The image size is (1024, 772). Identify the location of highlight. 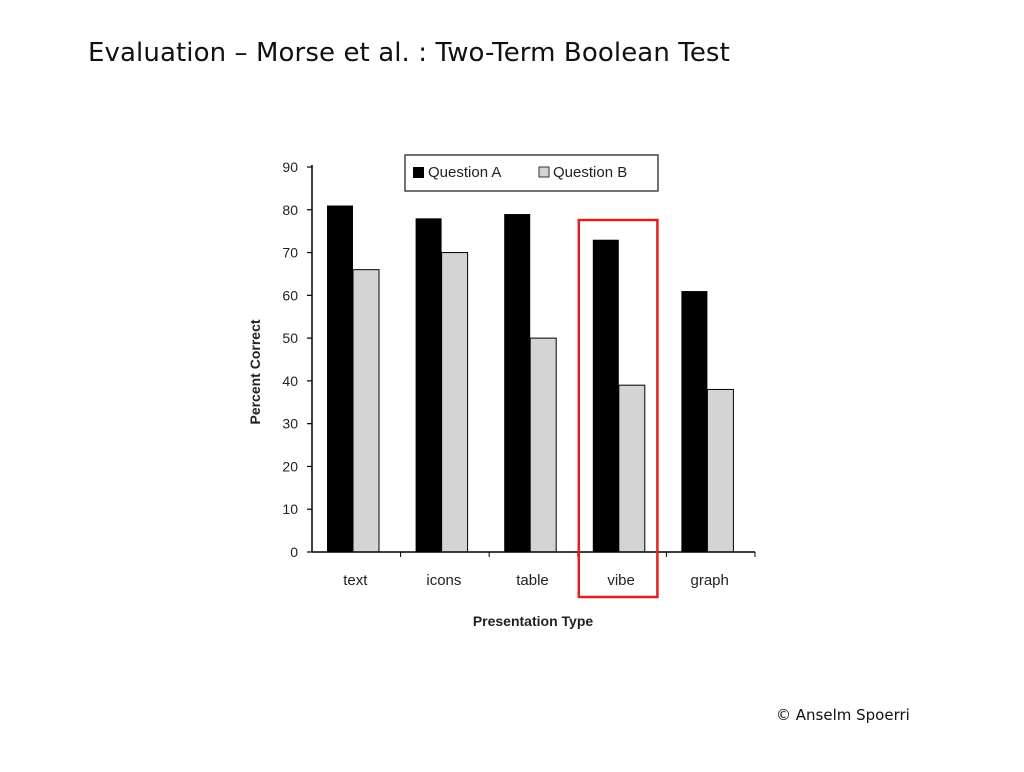
(618, 408).